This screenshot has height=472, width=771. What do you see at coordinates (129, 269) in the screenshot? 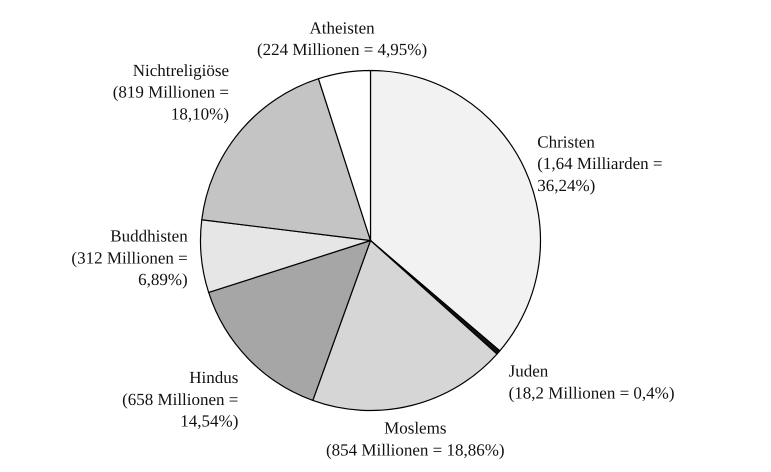
I see `data-label: (312 Millionen = 6,89%)` at bounding box center [129, 269].